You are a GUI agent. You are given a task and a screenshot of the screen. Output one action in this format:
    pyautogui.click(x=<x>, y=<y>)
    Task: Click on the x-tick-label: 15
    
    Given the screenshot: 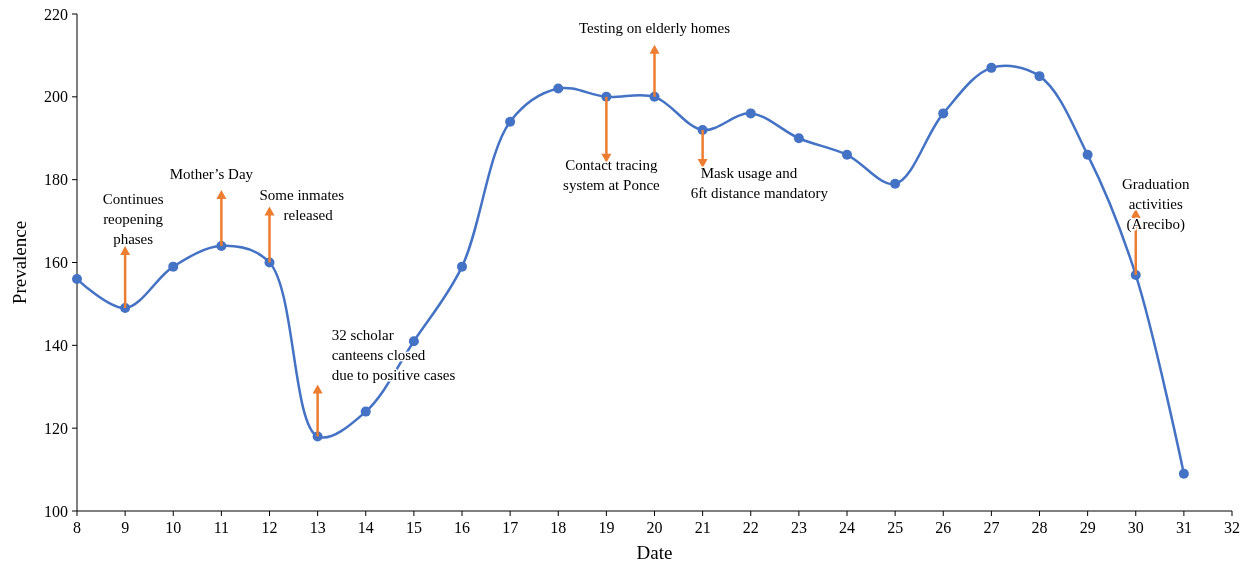 What is the action you would take?
    pyautogui.click(x=413, y=527)
    